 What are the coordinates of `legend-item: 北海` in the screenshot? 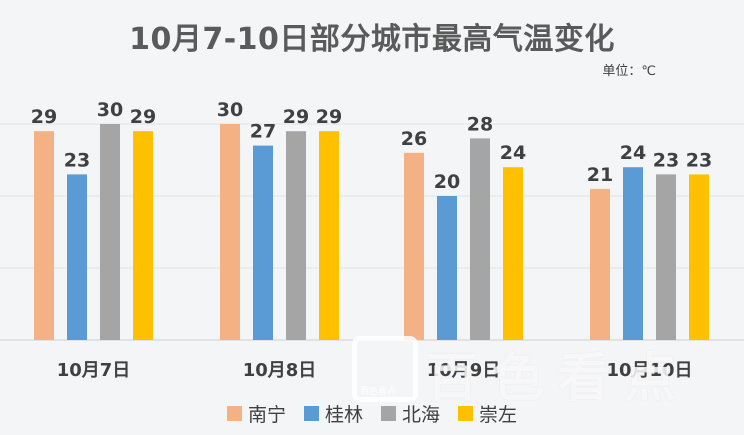 It's located at (410, 413).